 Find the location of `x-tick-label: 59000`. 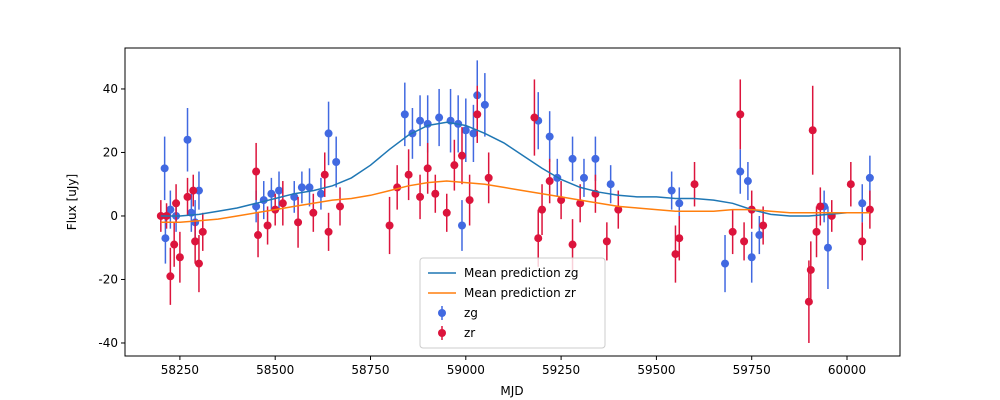

x-tick-label: 59000 is located at coordinates (466, 370).